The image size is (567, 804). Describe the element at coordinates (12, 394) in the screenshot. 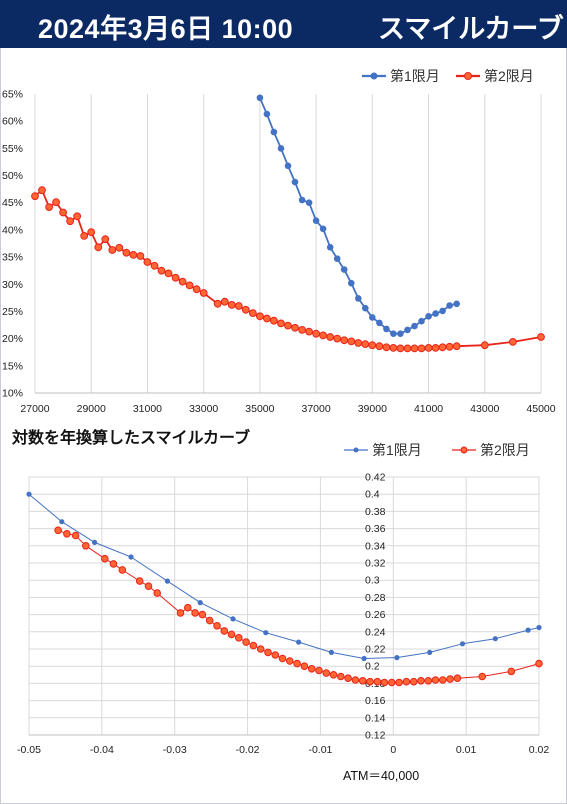

I see `y-tick-label: 10%` at that location.